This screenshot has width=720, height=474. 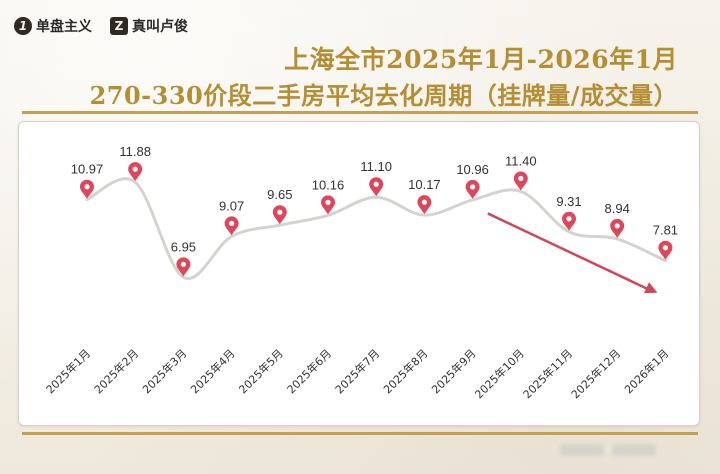 What do you see at coordinates (328, 184) in the screenshot?
I see `data-label: 10.16` at bounding box center [328, 184].